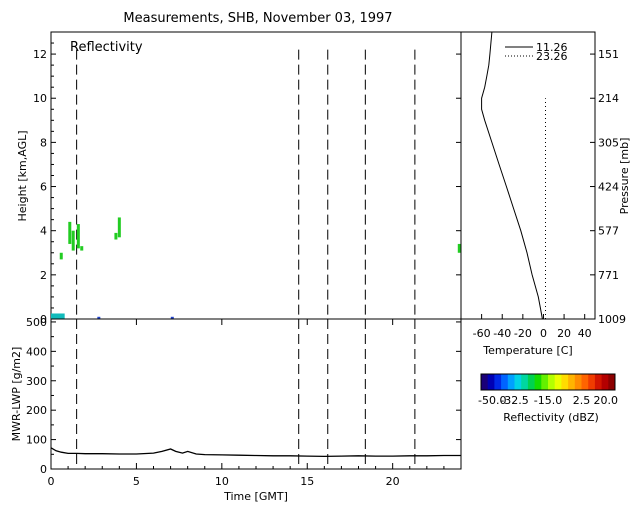  Describe the element at coordinates (36, 381) in the screenshot. I see `lwp-y-tick-label: 300` at that location.